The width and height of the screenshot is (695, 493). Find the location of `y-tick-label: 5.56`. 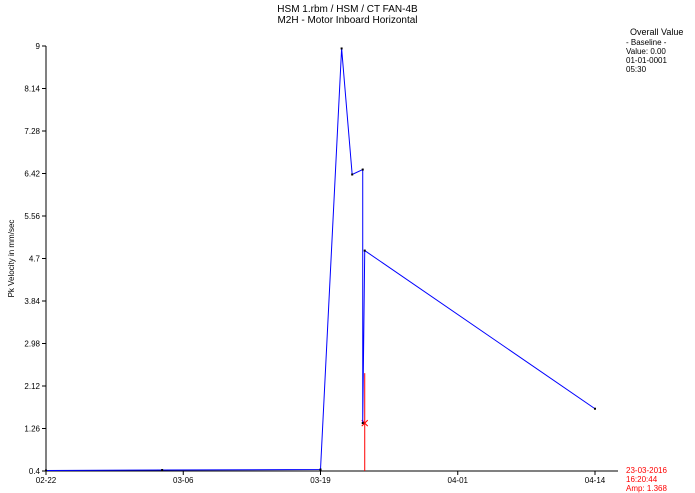

y-tick-label: 5.56 is located at coordinates (32, 216).